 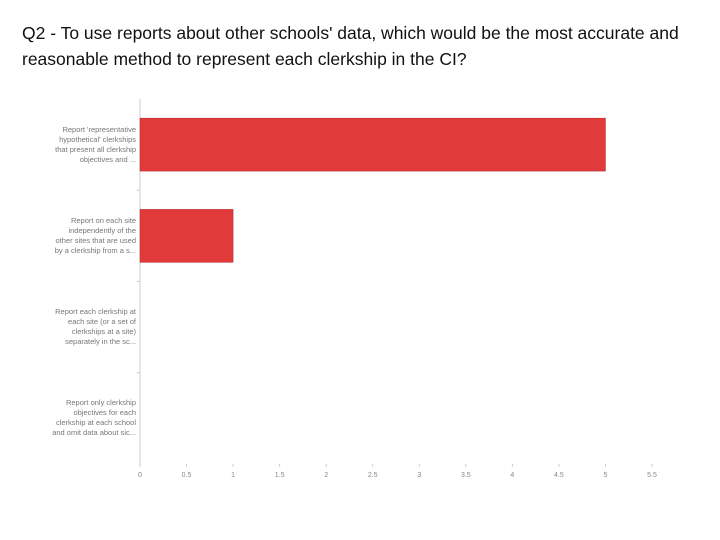 What do you see at coordinates (140, 475) in the screenshot?
I see `x-tick-label: 0` at bounding box center [140, 475].